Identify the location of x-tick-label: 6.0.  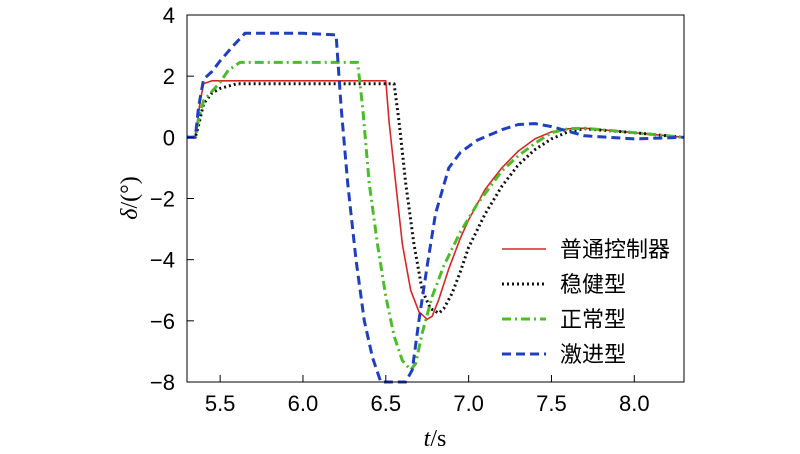
(303, 403).